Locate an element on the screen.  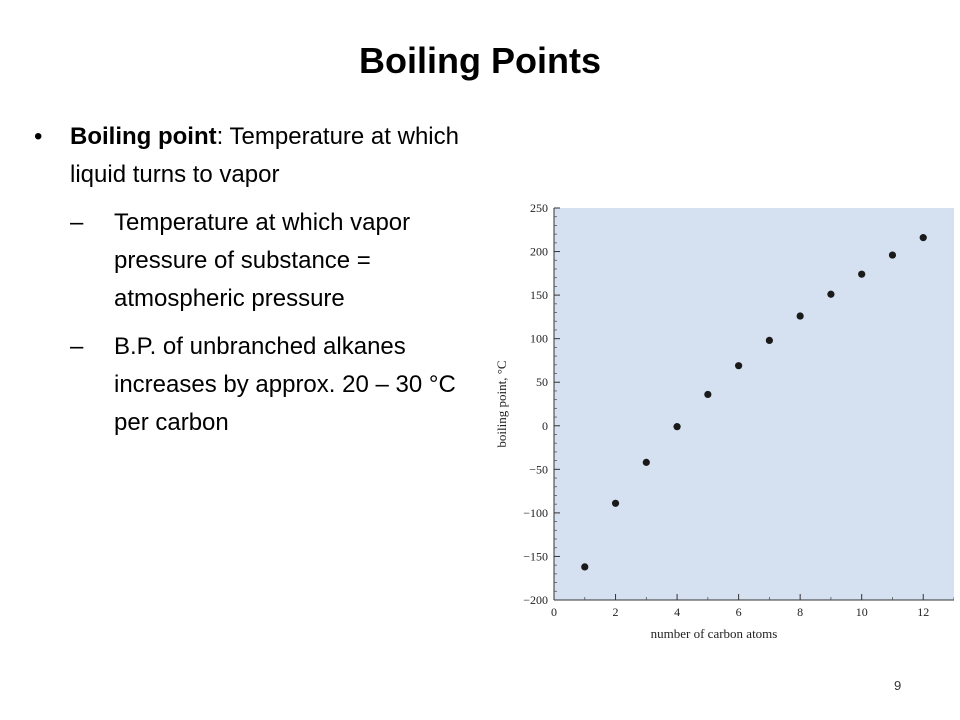
y-tick-label: 0 is located at coordinates (545, 426).